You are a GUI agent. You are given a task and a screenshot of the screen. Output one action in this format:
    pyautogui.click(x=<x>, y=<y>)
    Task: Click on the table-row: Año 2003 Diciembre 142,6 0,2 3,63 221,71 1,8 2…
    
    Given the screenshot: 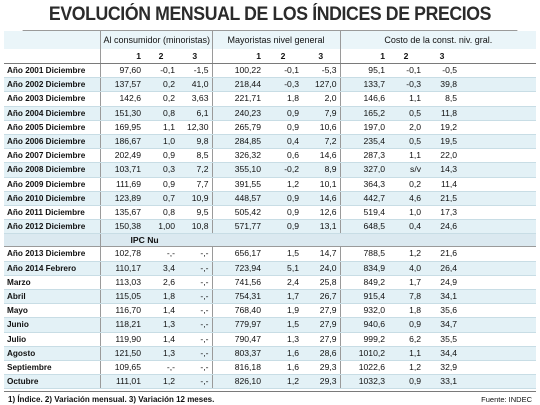 What is the action you would take?
    pyautogui.click(x=270, y=99)
    